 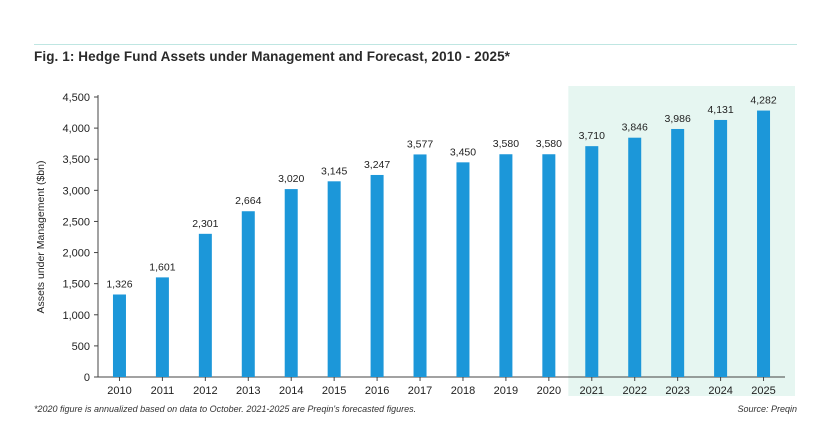 What do you see at coordinates (420, 265) in the screenshot?
I see `bar-2017` at bounding box center [420, 265].